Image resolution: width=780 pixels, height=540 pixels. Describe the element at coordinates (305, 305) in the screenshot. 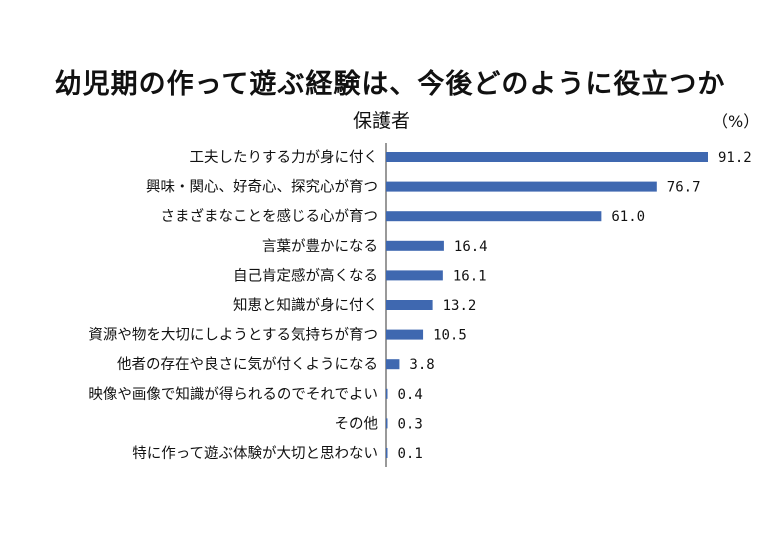

I see `category-label: 知恵と知識が身に付く` at that location.